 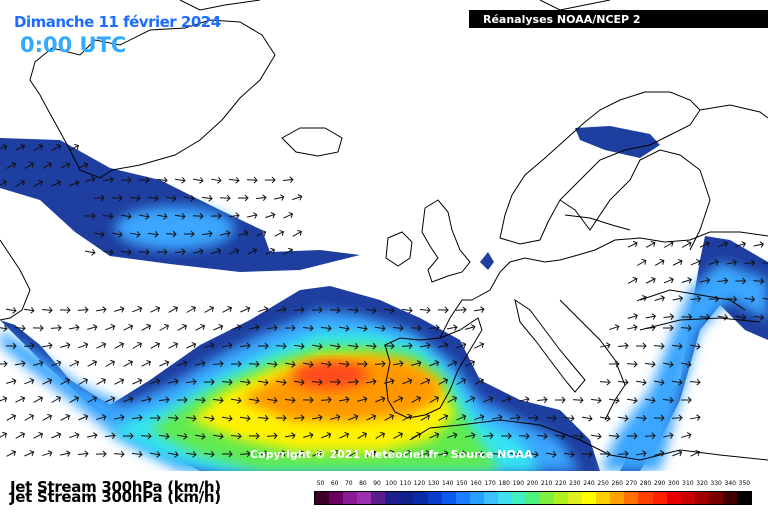 I want to click on color-scale-tick: 350, so click(x=744, y=483).